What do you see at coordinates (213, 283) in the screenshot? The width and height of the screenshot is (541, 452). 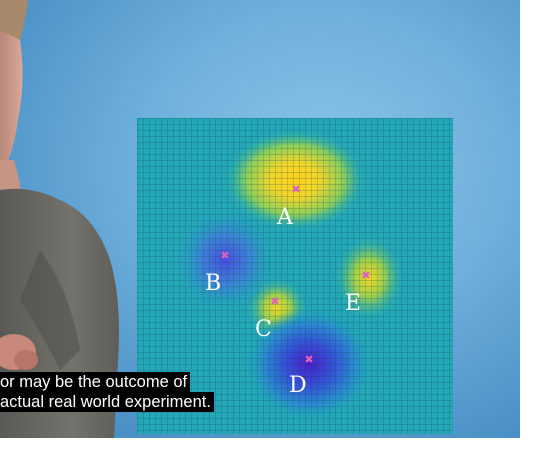 I see `point-label-b: B` at bounding box center [213, 283].